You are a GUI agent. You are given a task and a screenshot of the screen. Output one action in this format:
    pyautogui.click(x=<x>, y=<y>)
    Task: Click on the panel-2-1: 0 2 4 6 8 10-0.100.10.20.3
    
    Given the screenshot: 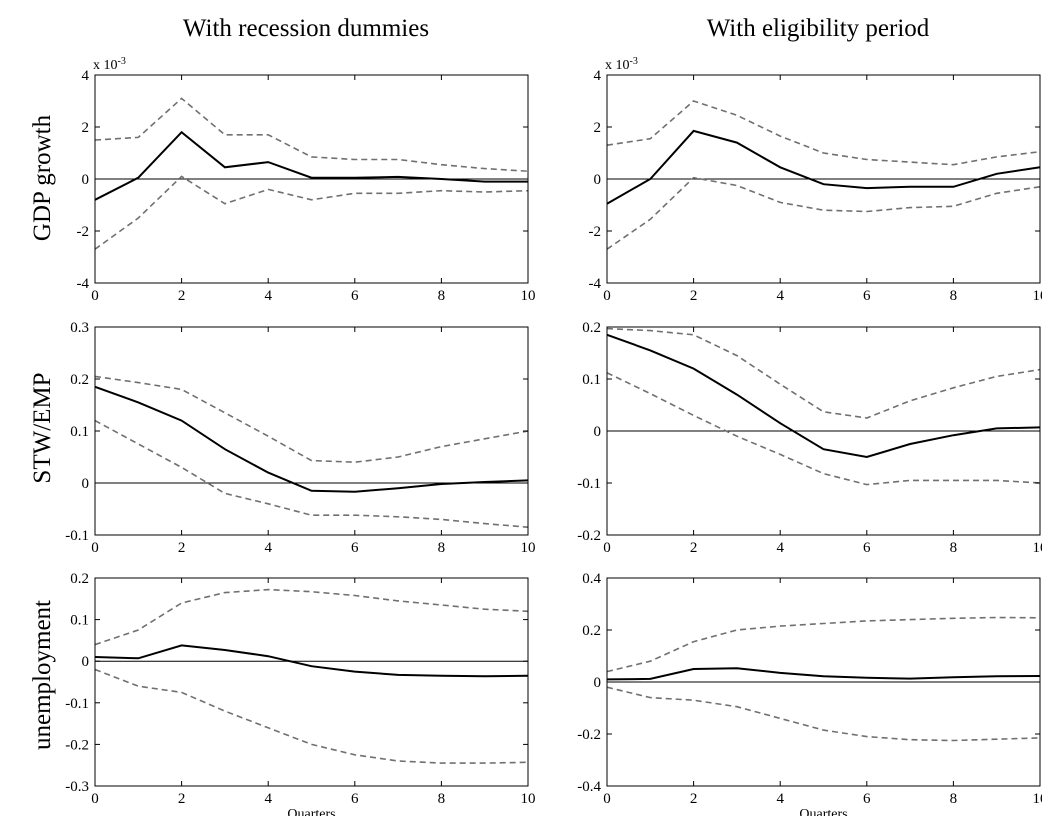 What is the action you would take?
    pyautogui.click(x=300, y=438)
    